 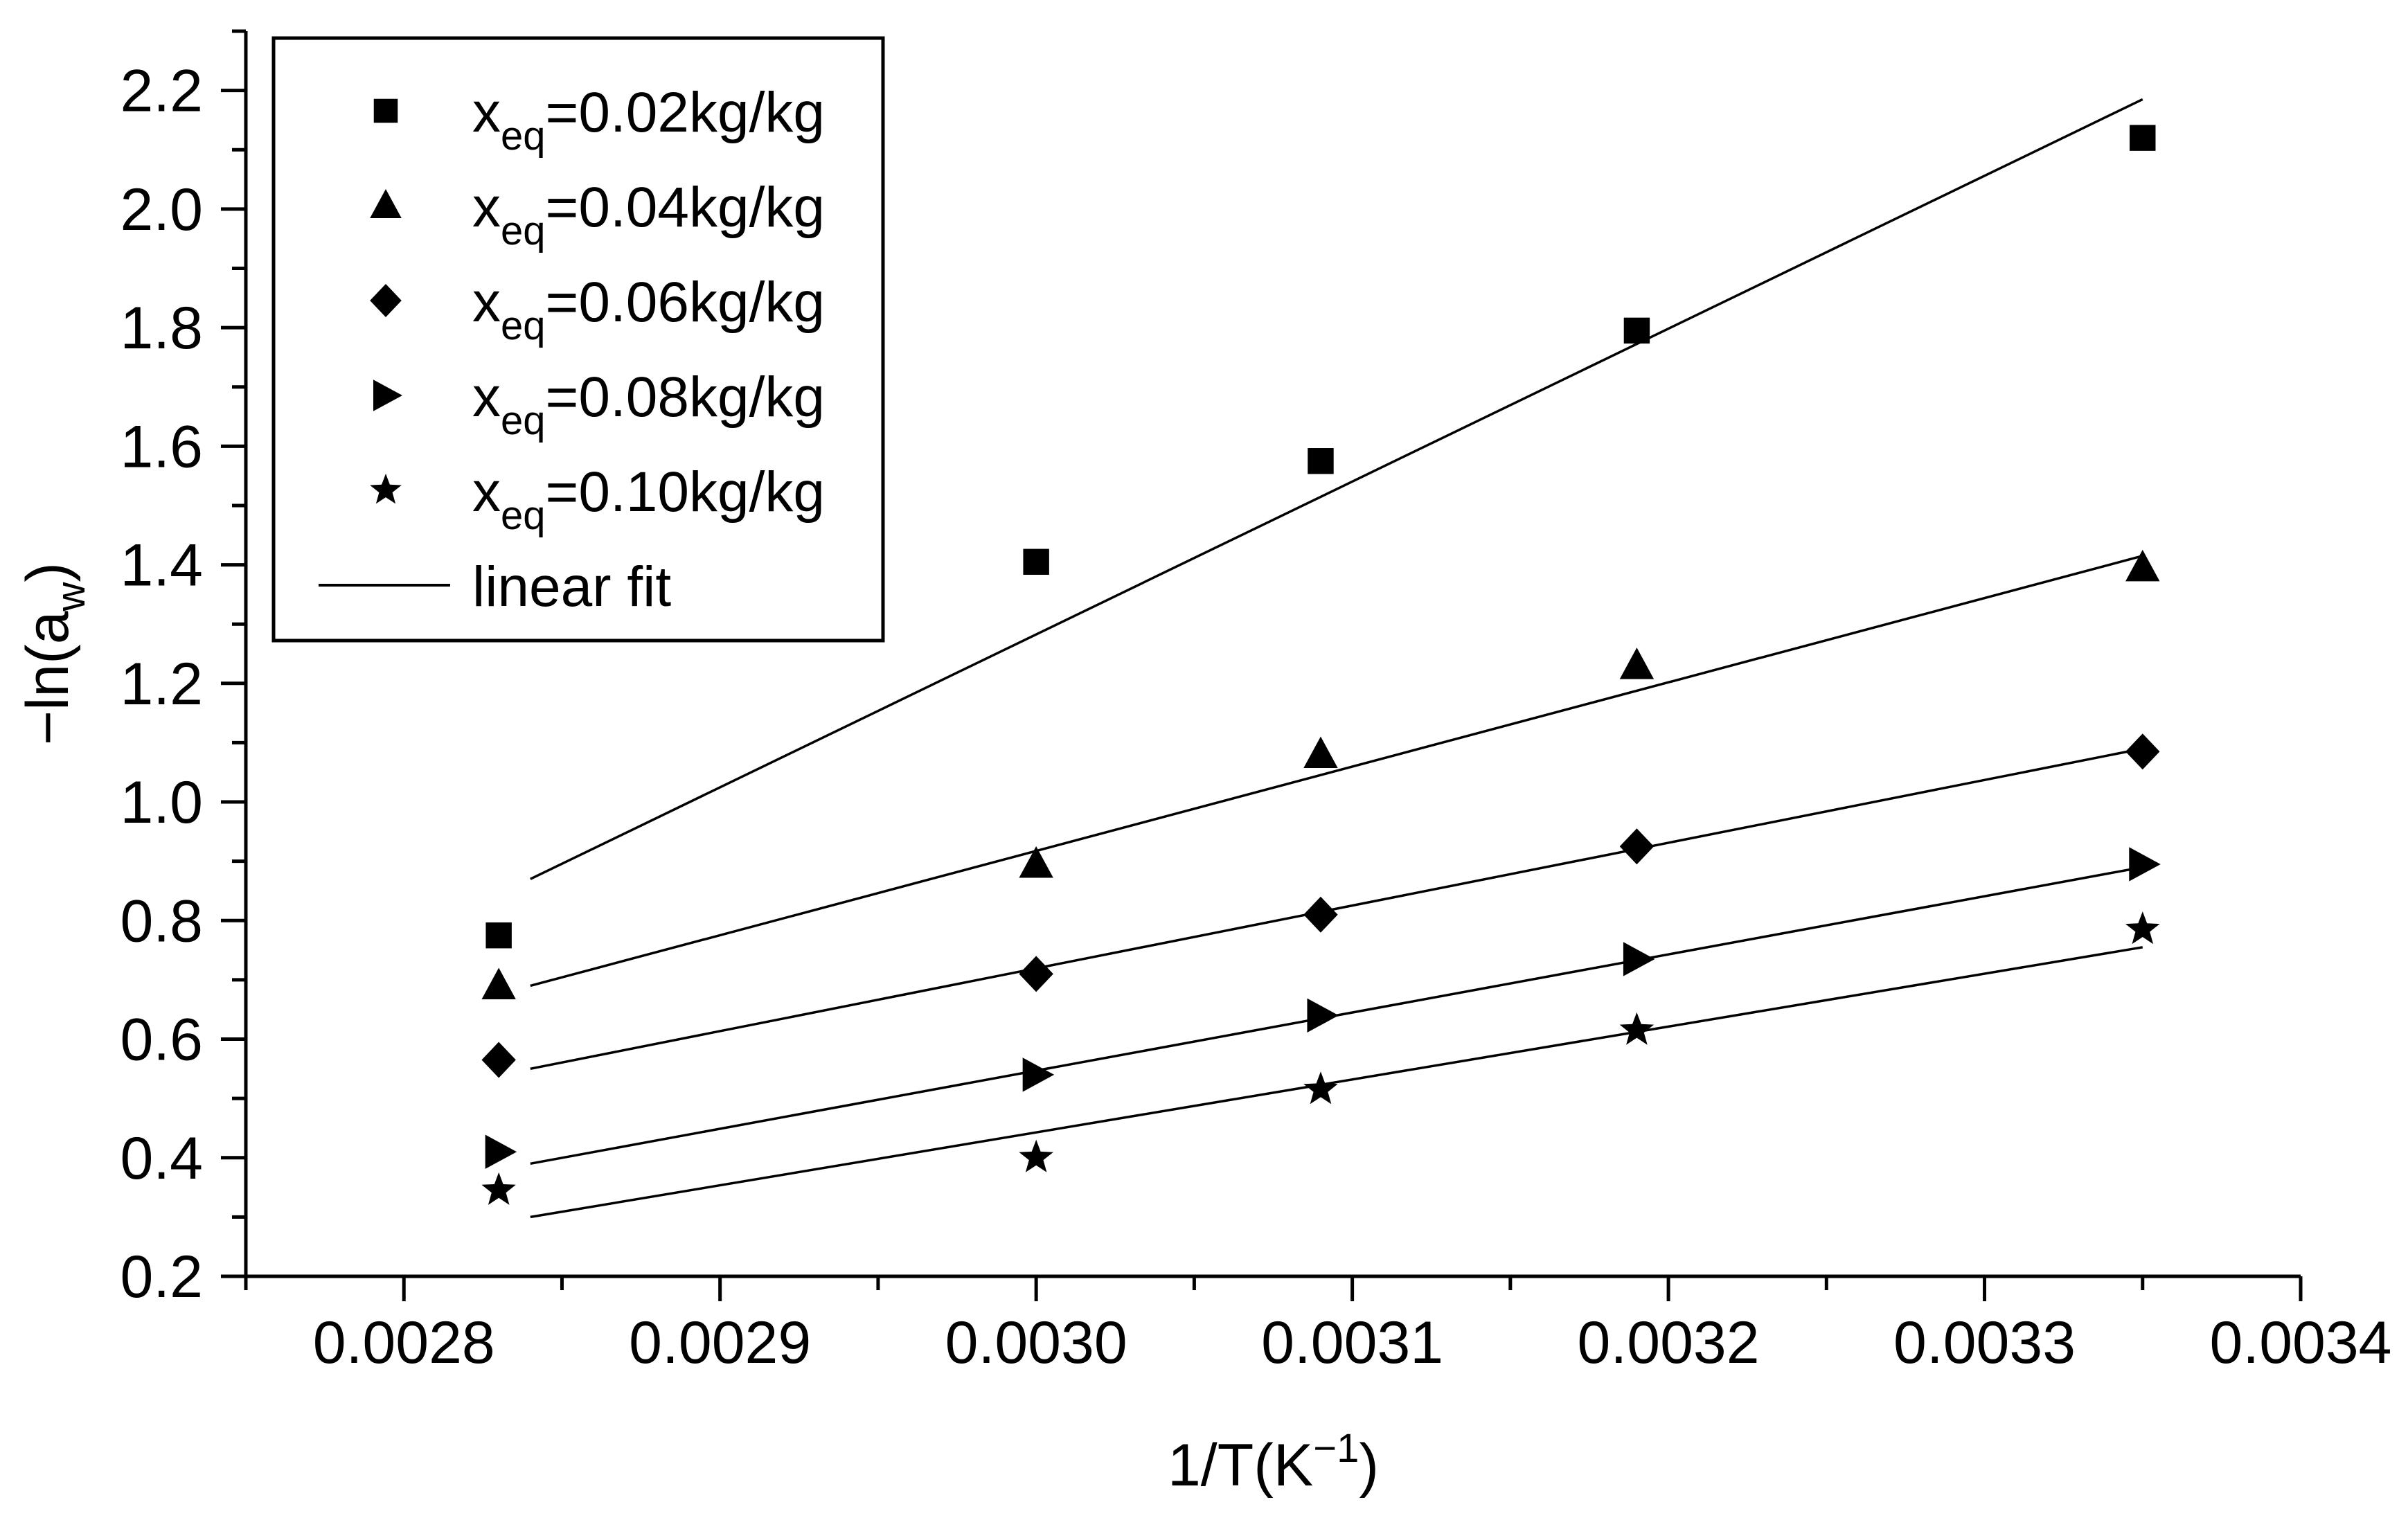 I want to click on x-tick-label: 0.0028, so click(x=404, y=1343).